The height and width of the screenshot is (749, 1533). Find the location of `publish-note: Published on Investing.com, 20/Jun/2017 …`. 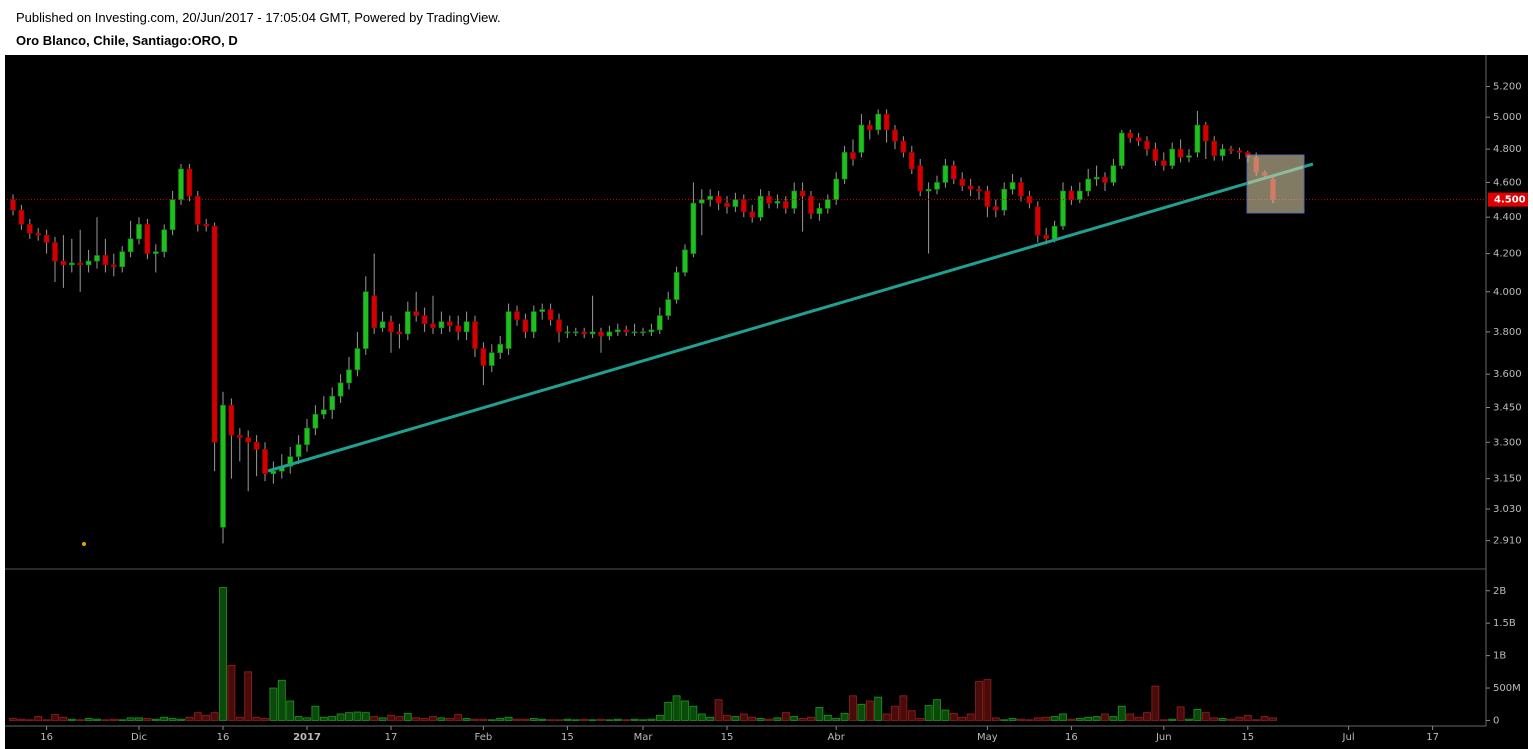

publish-note: Published on Investing.com, 20/Jun/2017 … is located at coordinates (258, 17).